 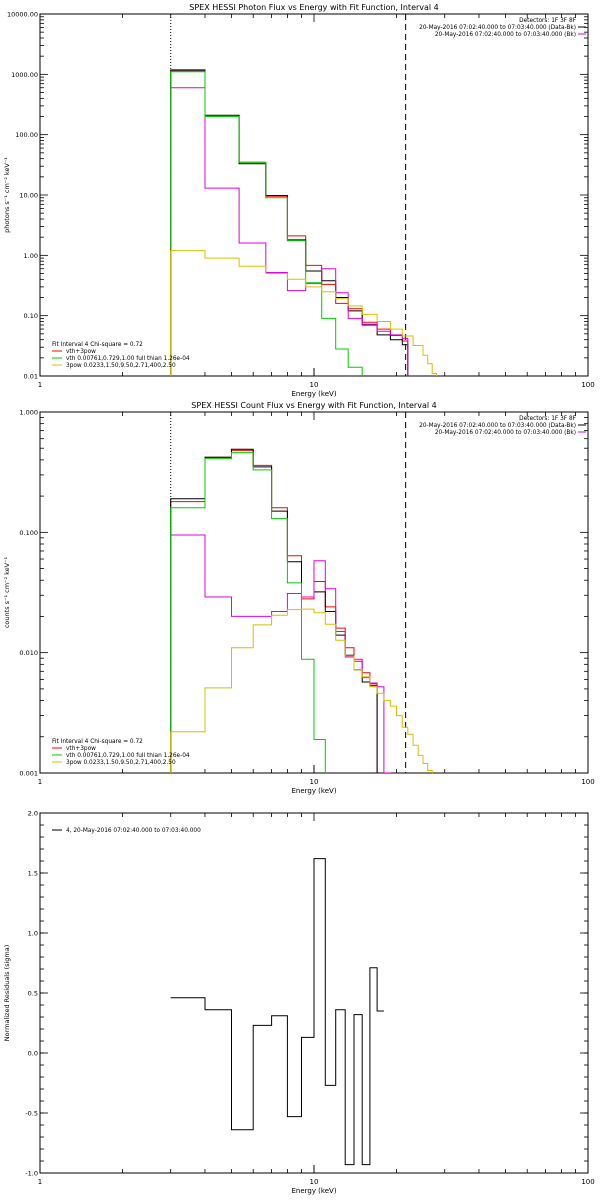 I want to click on y-tick-label: 10.00, so click(x=28, y=196).